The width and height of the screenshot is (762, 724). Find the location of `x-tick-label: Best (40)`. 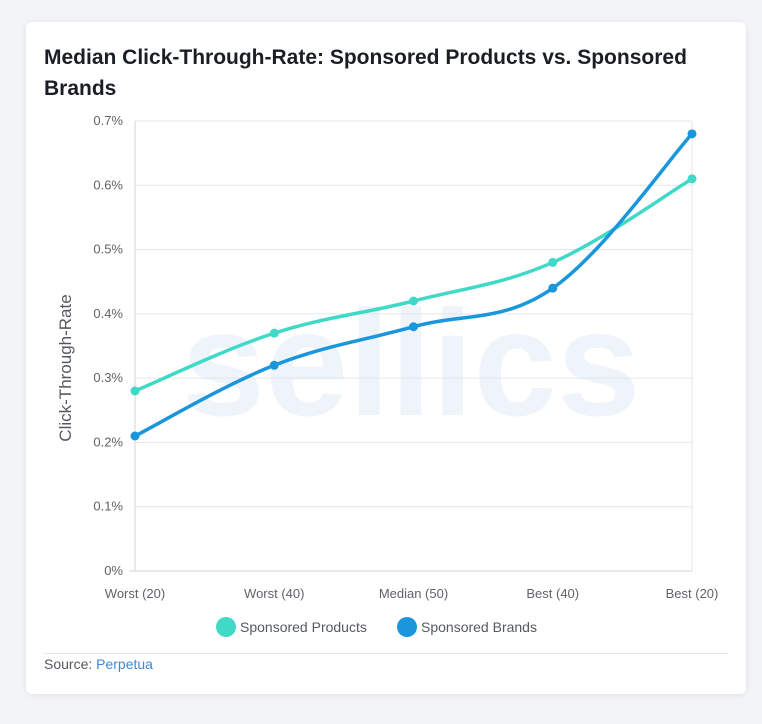

x-tick-label: Best (40) is located at coordinates (552, 593).